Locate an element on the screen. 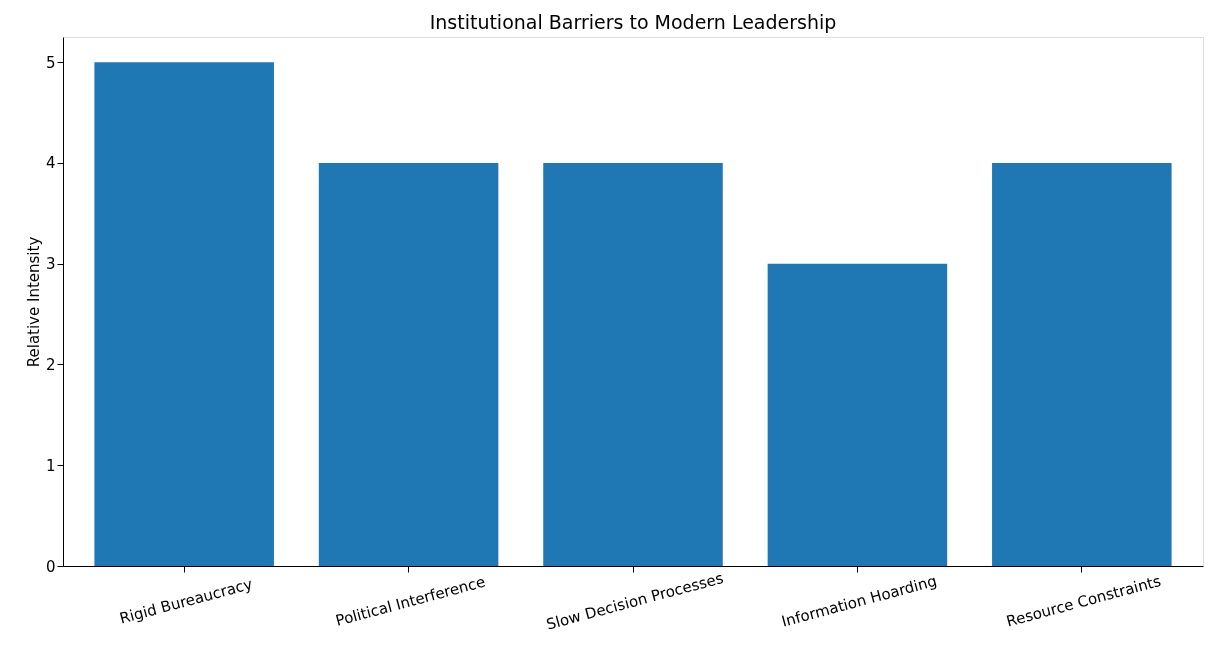 The height and width of the screenshot is (657, 1219). y-tick-label: 5 is located at coordinates (50, 62).